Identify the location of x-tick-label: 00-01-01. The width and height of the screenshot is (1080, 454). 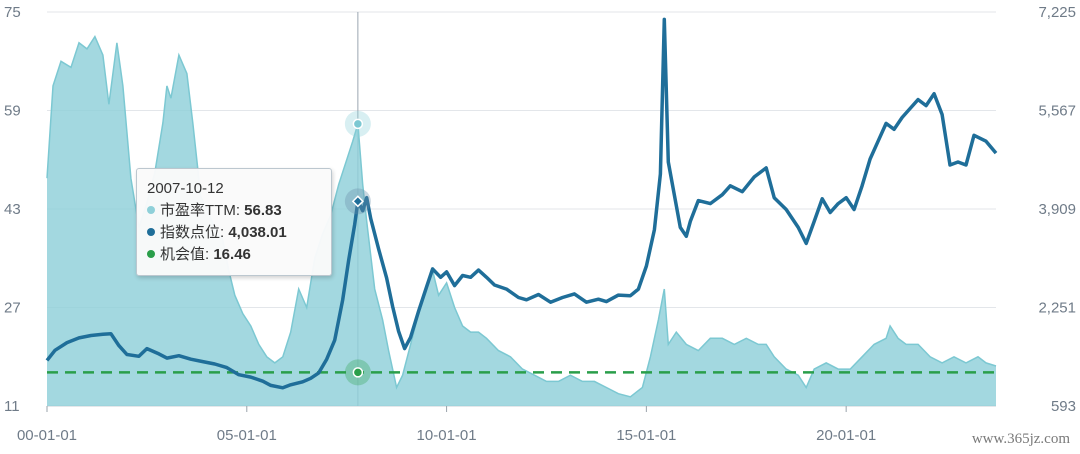
(47, 435).